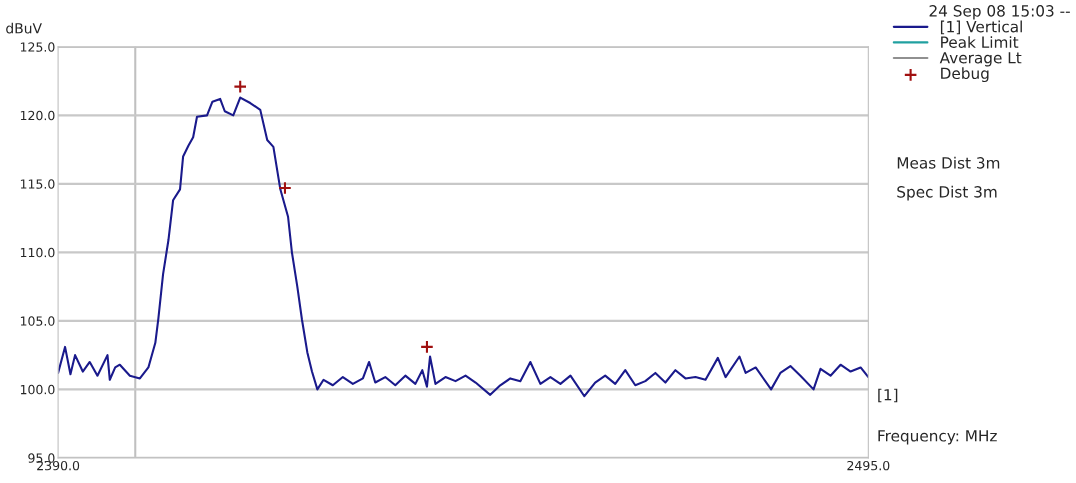 This screenshot has height=483, width=1076. Describe the element at coordinates (980, 42) in the screenshot. I see `legend-label: Peak Limit` at that location.